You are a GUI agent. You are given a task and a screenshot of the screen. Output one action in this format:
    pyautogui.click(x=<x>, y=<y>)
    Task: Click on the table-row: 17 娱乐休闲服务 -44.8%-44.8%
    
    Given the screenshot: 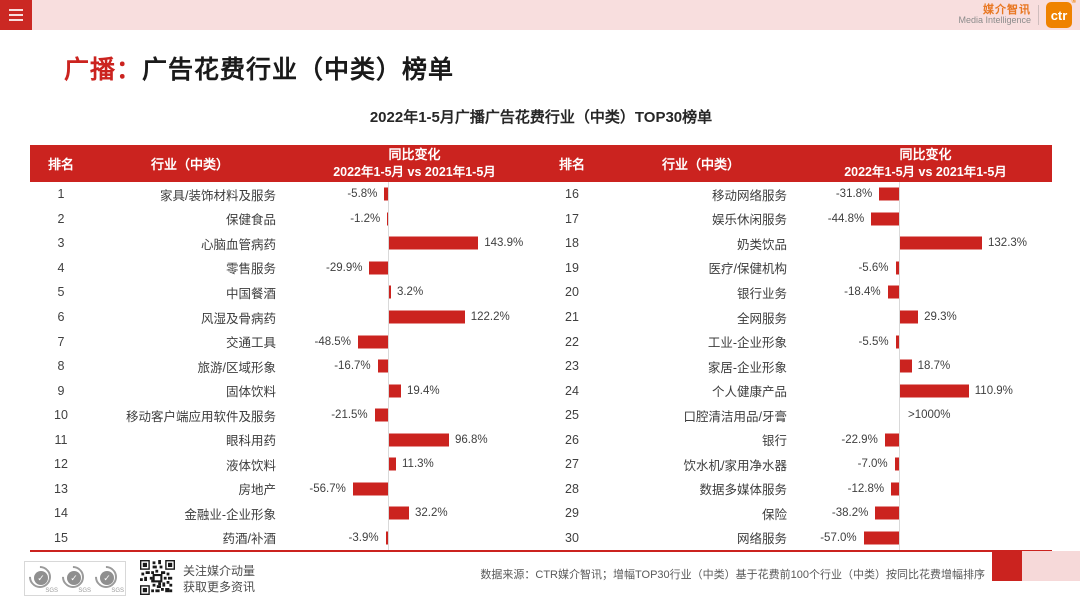 What is the action you would take?
    pyautogui.click(x=796, y=219)
    